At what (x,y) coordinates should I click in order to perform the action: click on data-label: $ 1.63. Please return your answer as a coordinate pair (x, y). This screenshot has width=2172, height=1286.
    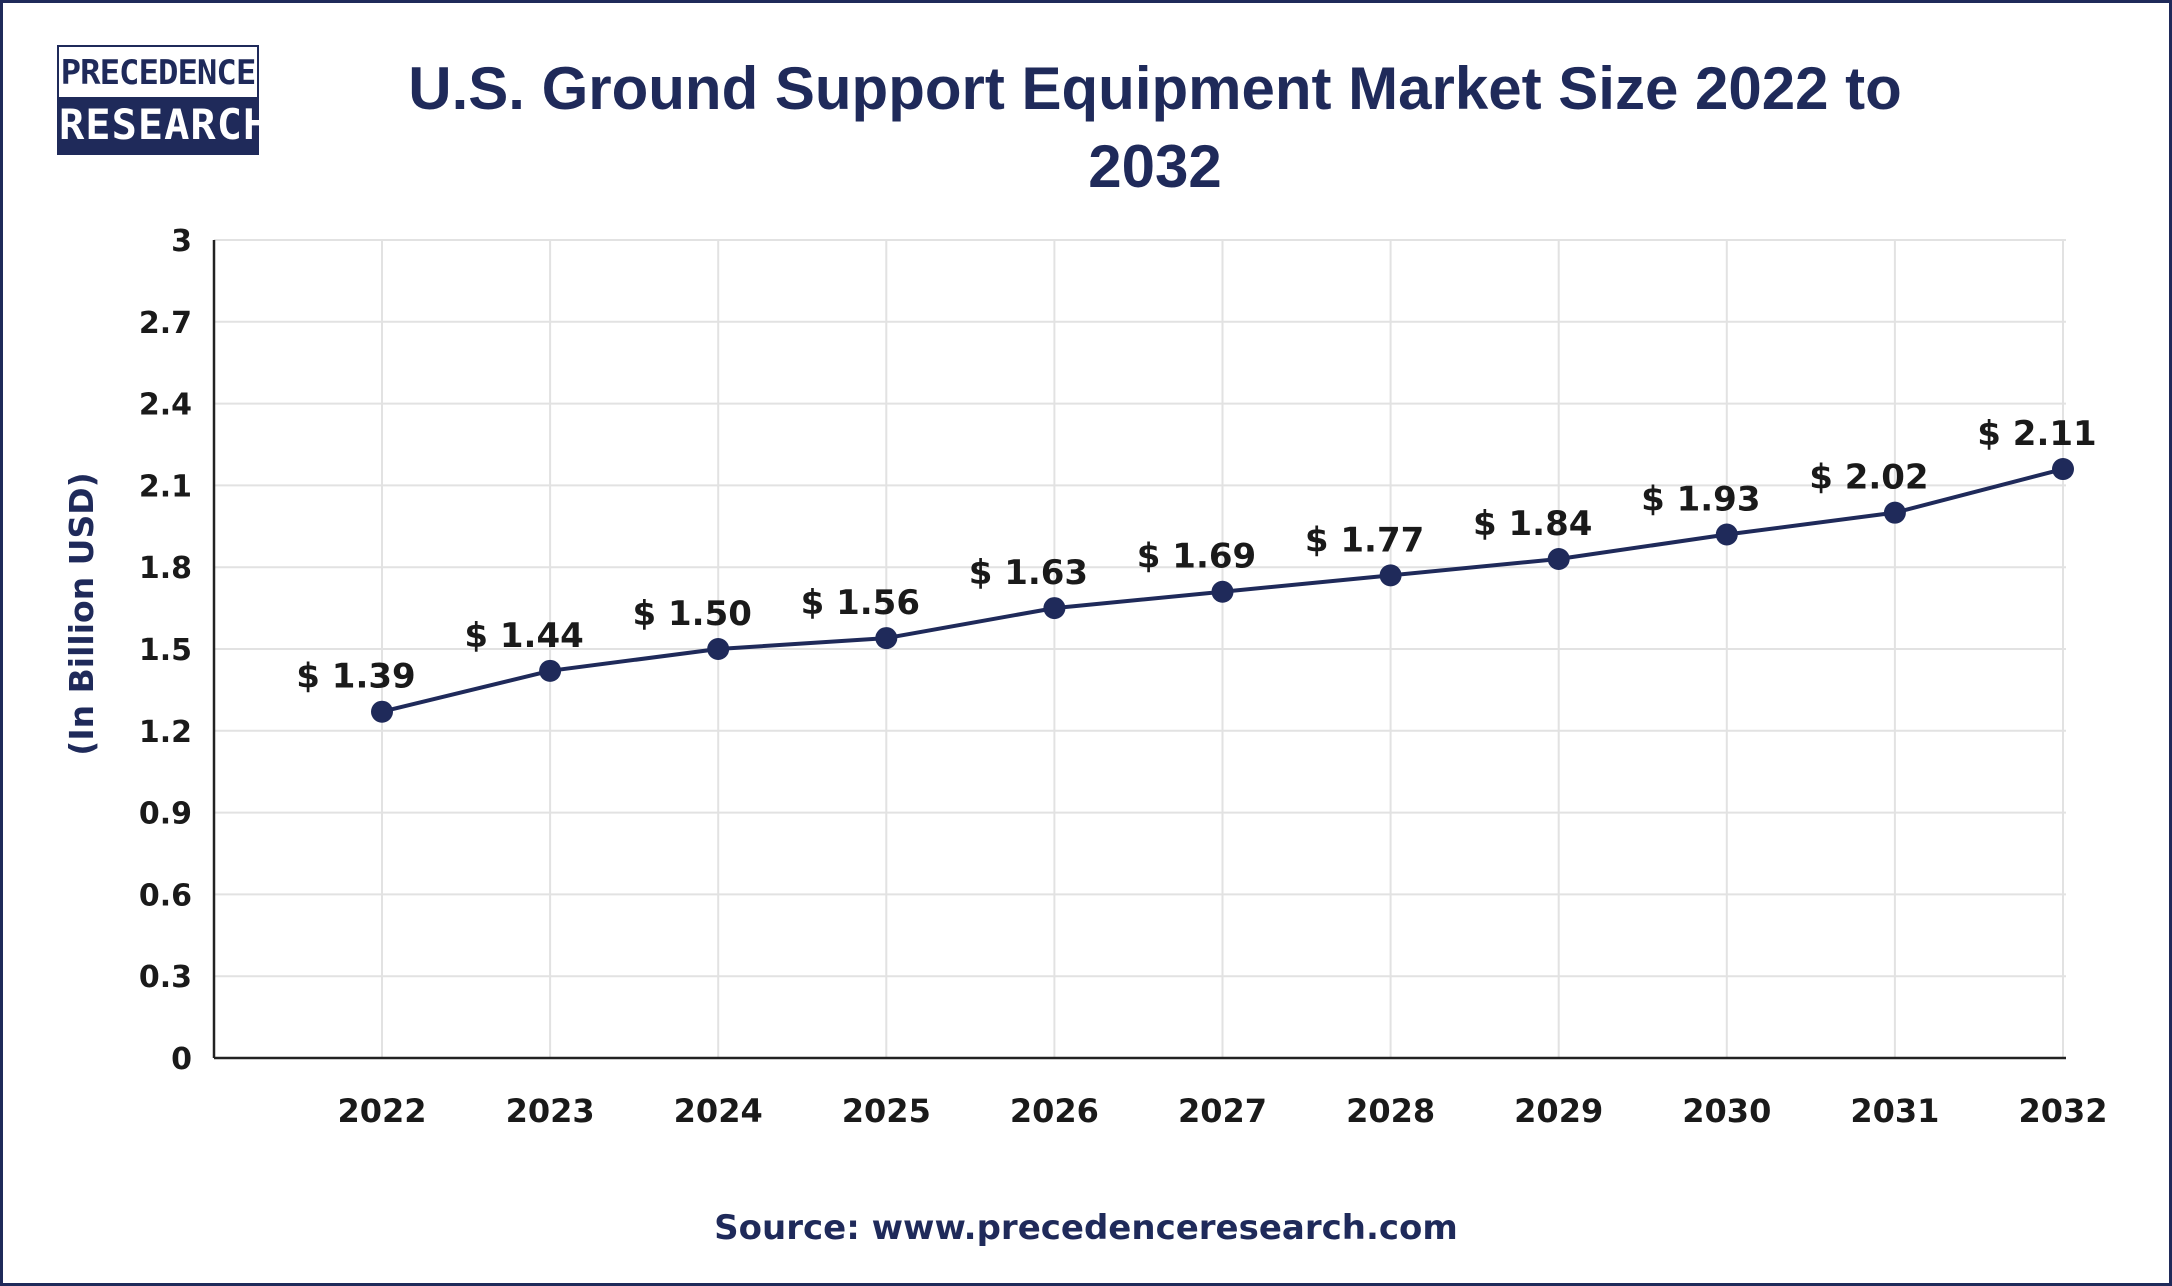
    Looking at the image, I should click on (1028, 573).